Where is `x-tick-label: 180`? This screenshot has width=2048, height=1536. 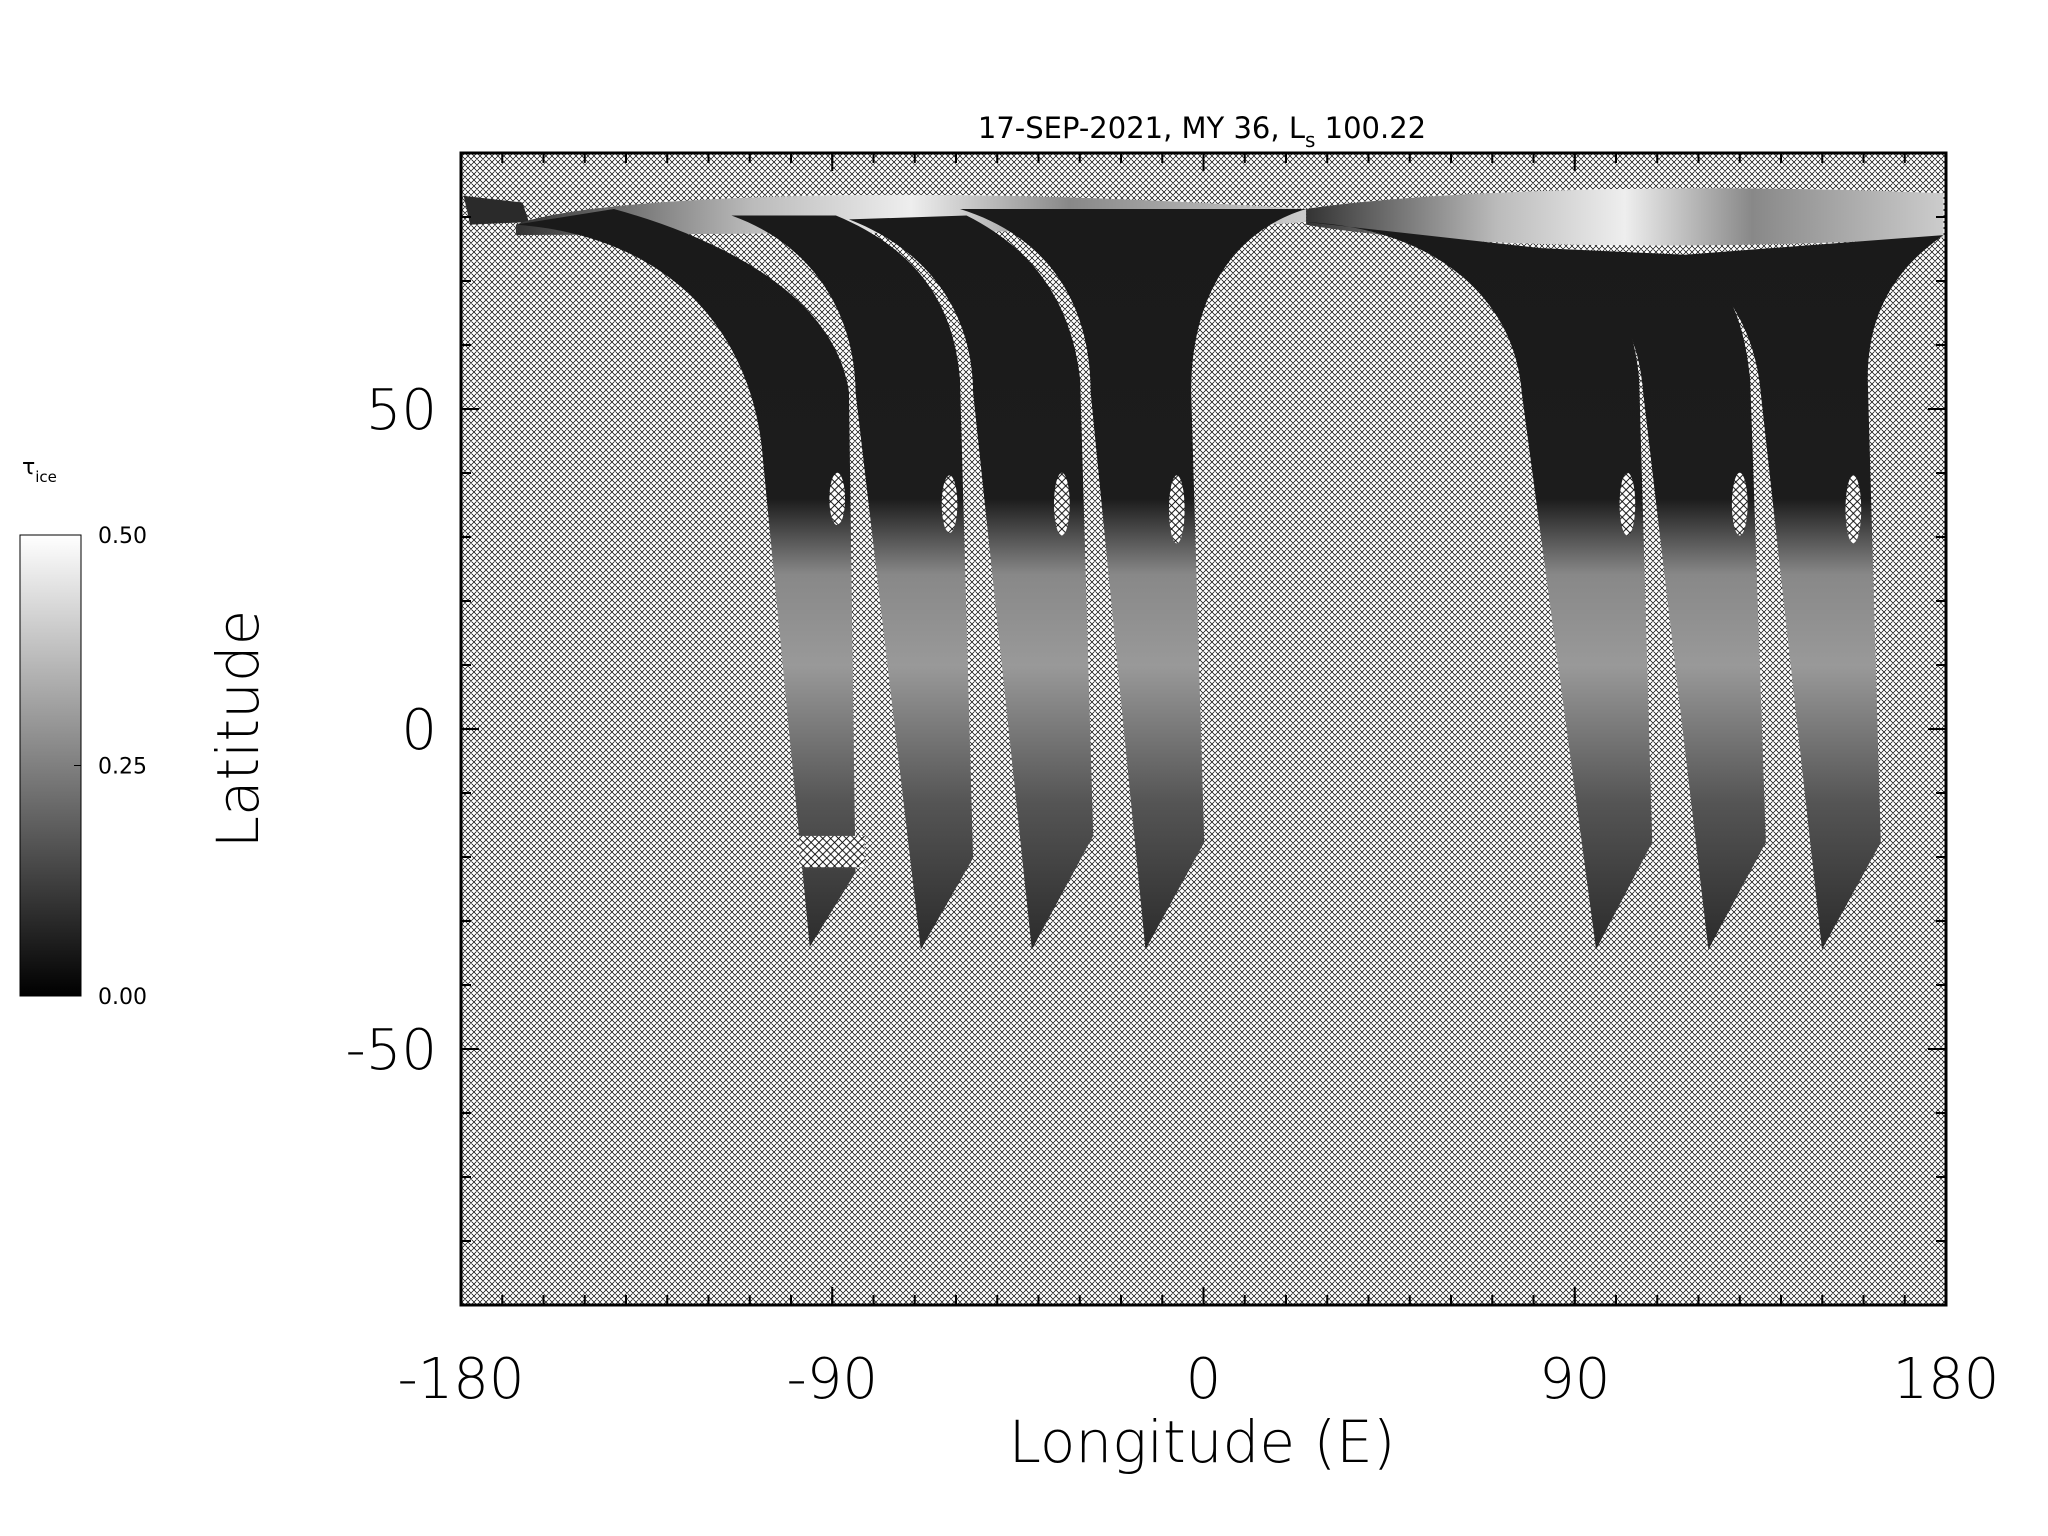 x-tick-label: 180 is located at coordinates (1946, 1379).